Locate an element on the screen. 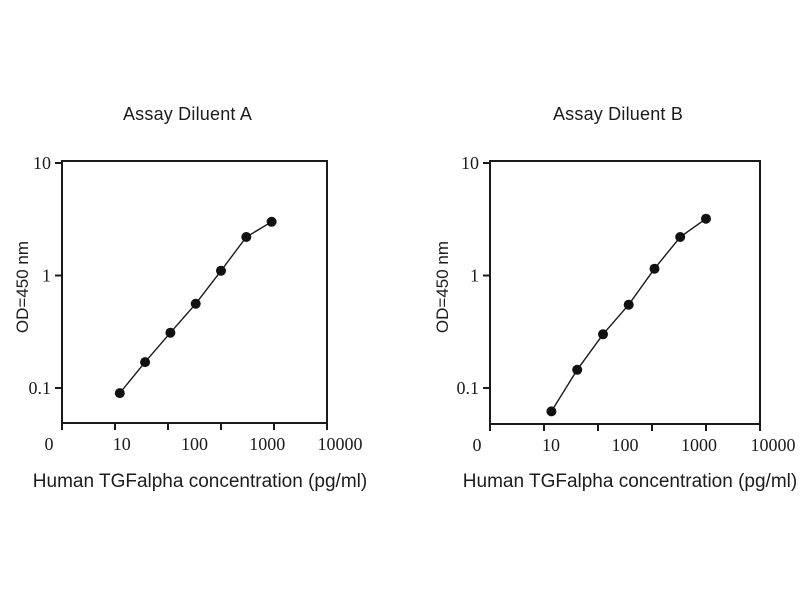 This screenshot has height=600, width=800. axes-frame is located at coordinates (194, 292).